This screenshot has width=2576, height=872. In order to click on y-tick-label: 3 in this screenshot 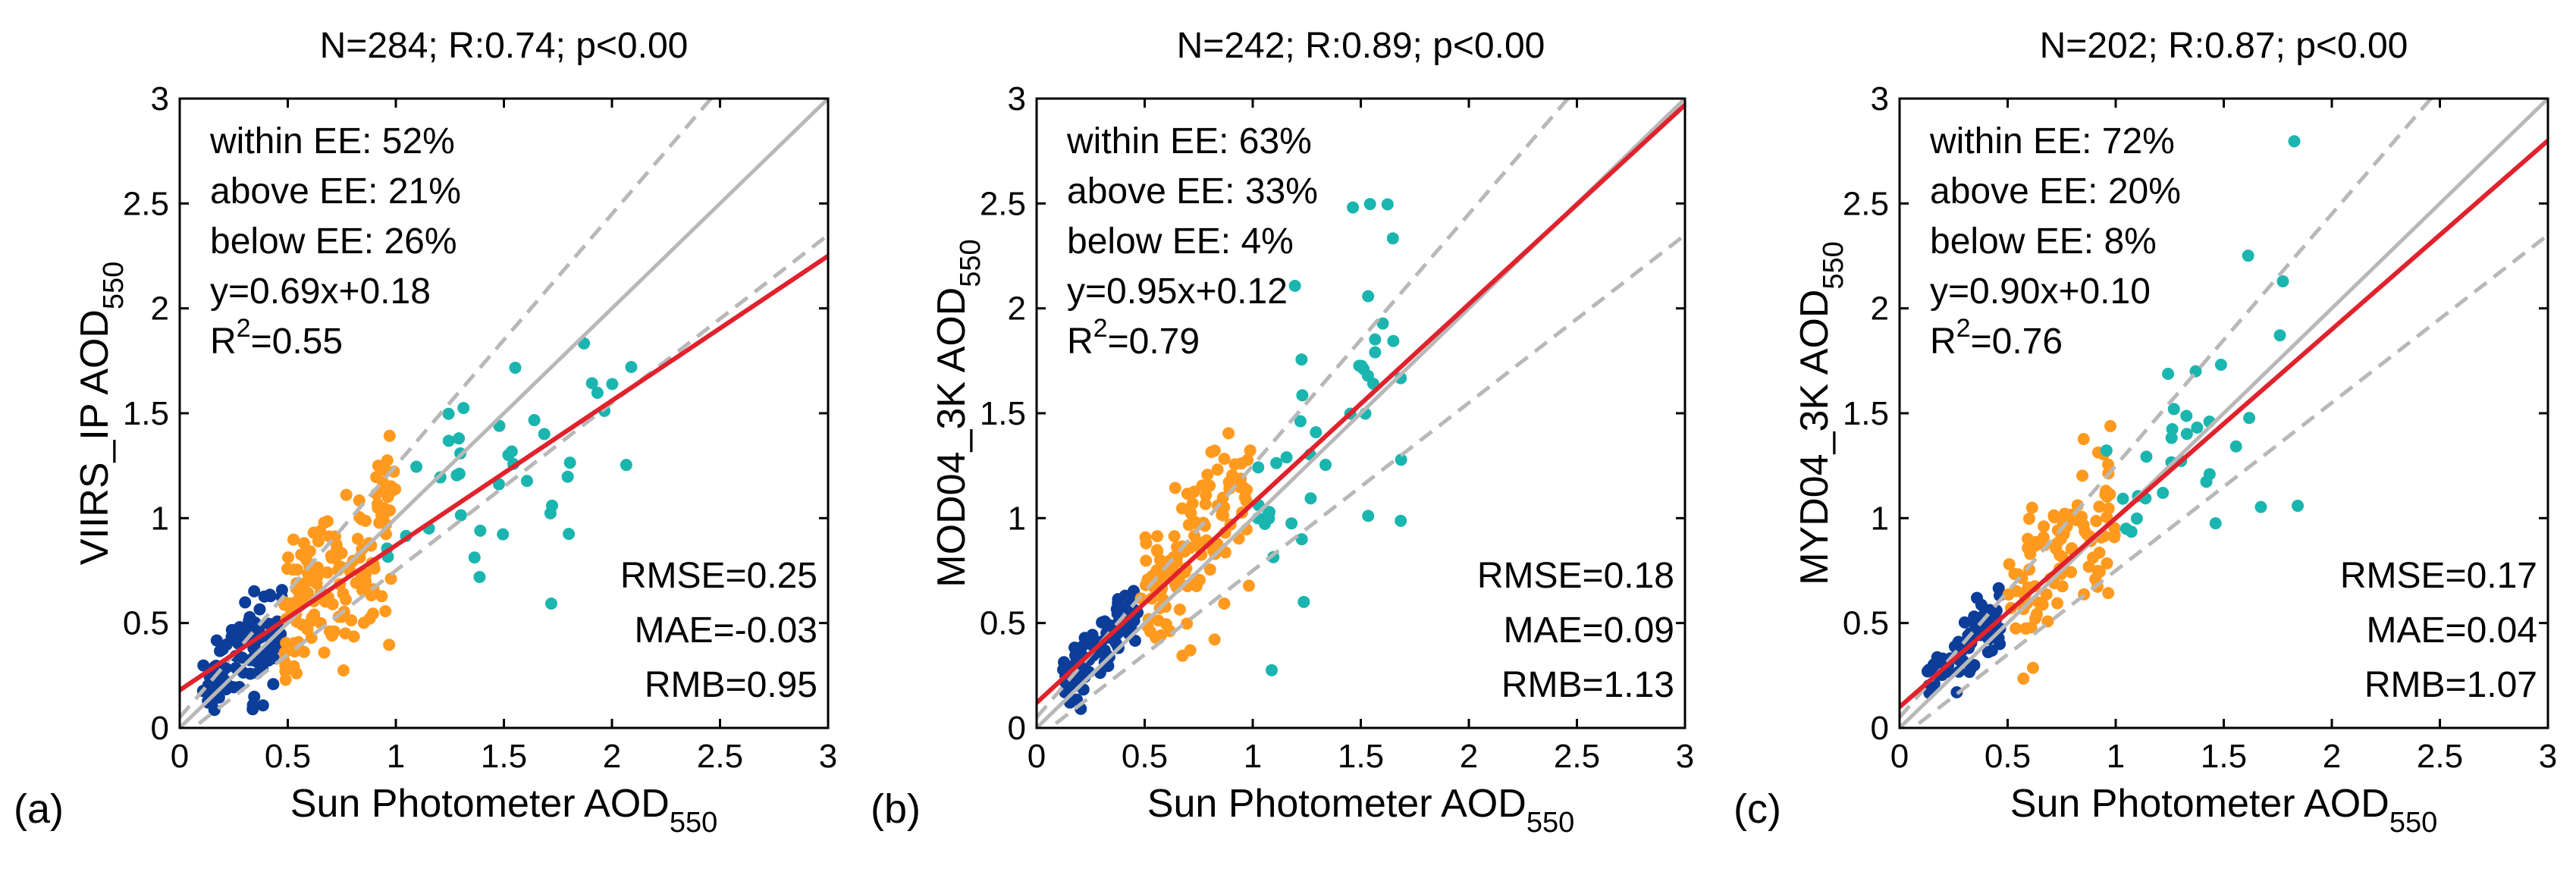, I will do `click(1880, 99)`.